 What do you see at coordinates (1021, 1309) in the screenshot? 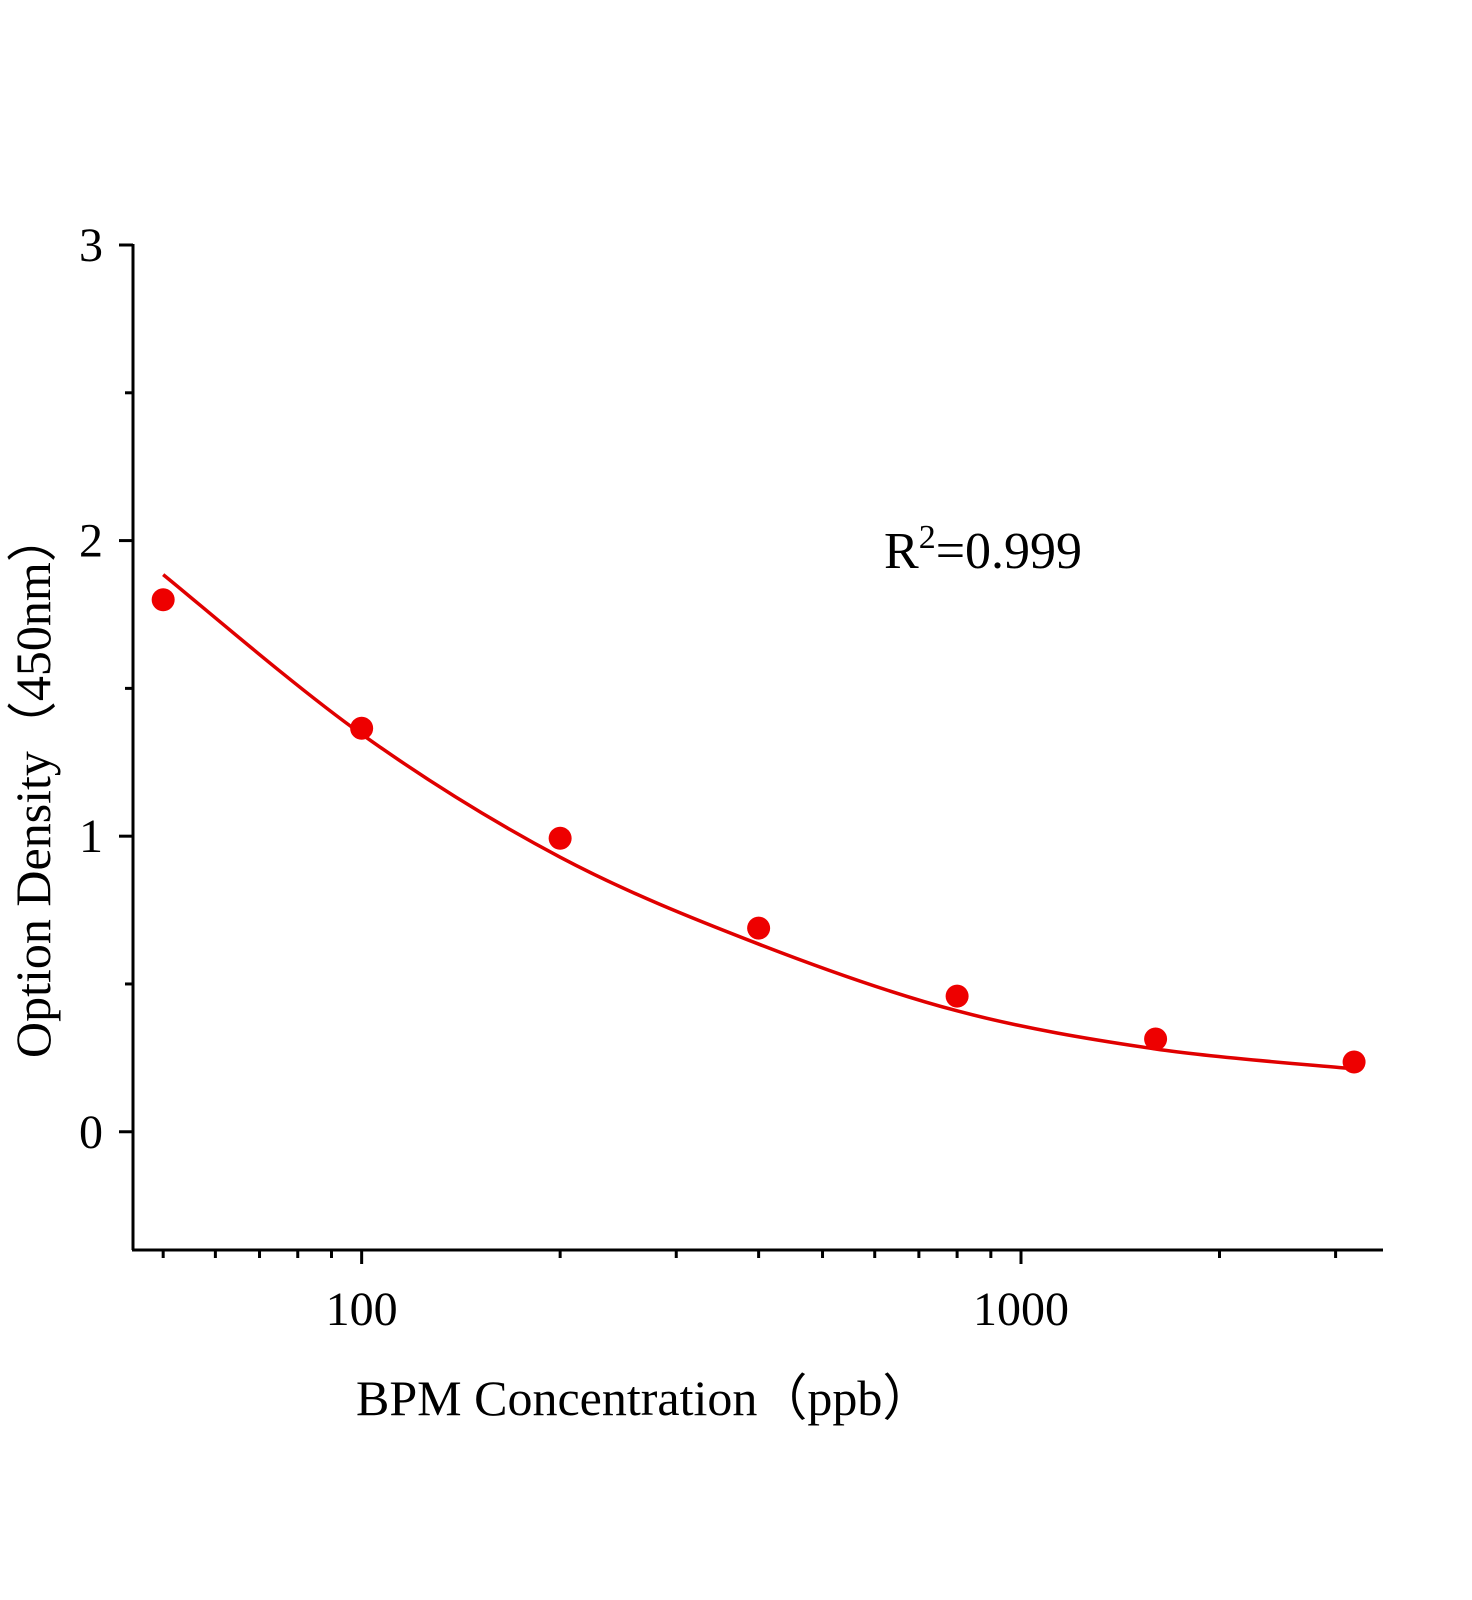
I see `x-tick-label: 1000` at bounding box center [1021, 1309].